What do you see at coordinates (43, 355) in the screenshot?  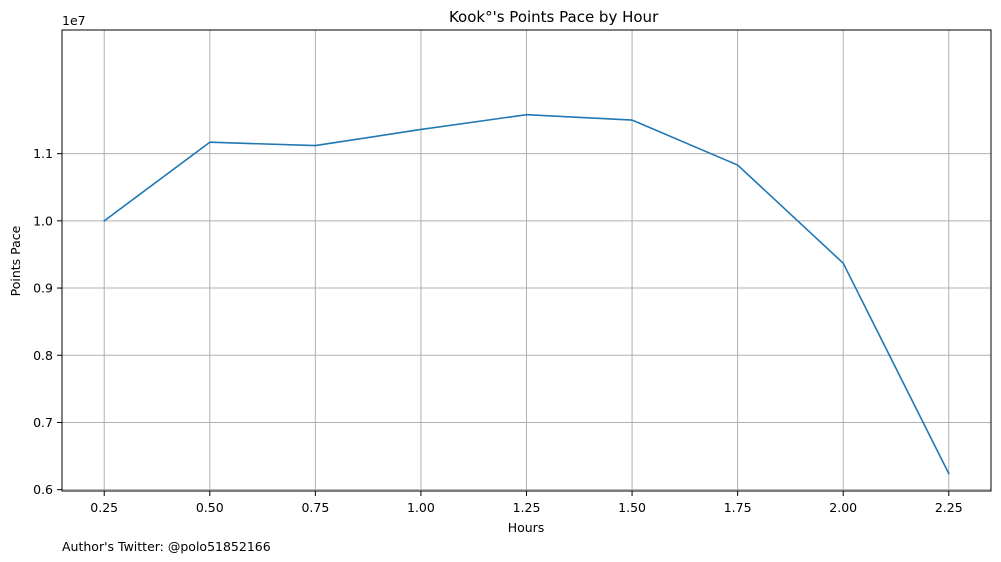 I see `y-tick-label: 0.8` at bounding box center [43, 355].